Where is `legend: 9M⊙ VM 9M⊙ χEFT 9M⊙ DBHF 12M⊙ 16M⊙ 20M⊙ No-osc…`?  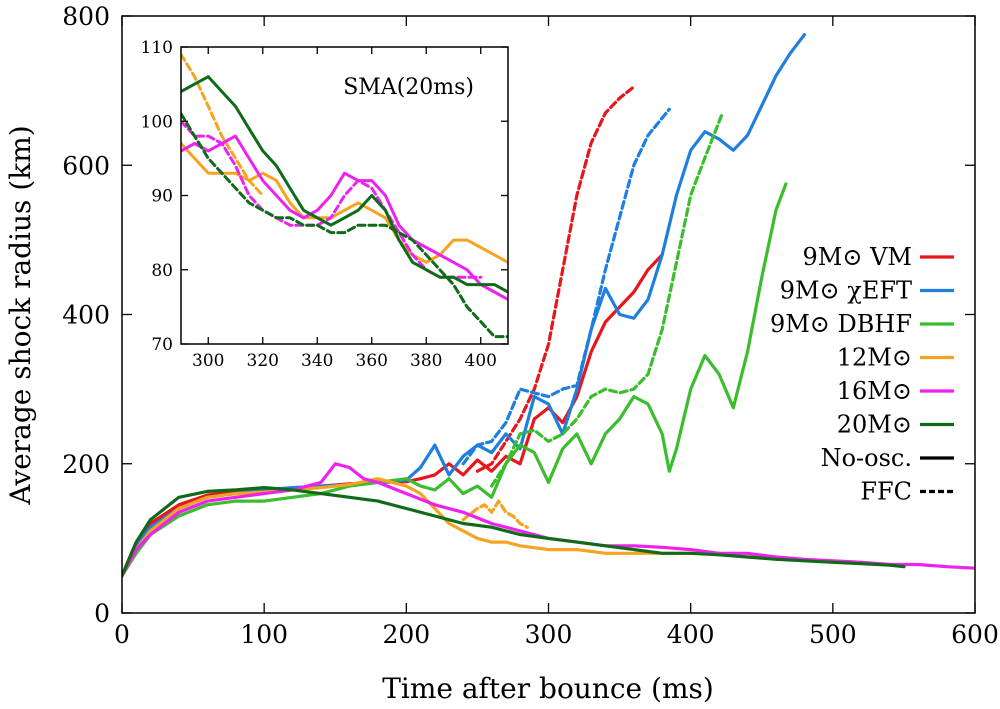 legend: 9M⊙ VM 9M⊙ χEFT 9M⊙ DBHF 12M⊙ 16M⊙ 20M⊙ No-osc… is located at coordinates (862, 374).